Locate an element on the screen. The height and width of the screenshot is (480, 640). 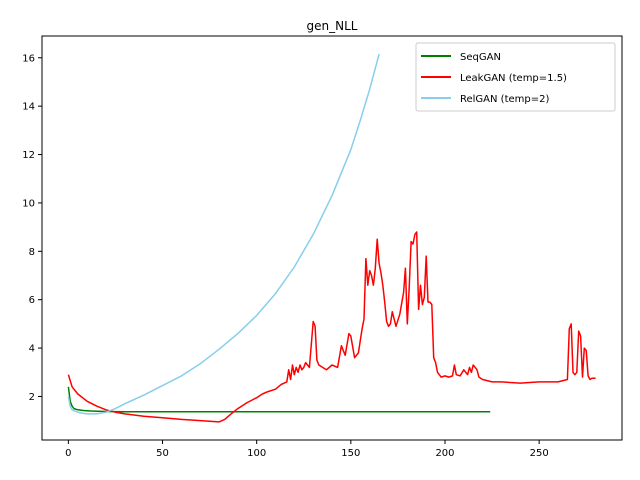
x-axis: 0 50 100 150 200 250 is located at coordinates (307, 449).